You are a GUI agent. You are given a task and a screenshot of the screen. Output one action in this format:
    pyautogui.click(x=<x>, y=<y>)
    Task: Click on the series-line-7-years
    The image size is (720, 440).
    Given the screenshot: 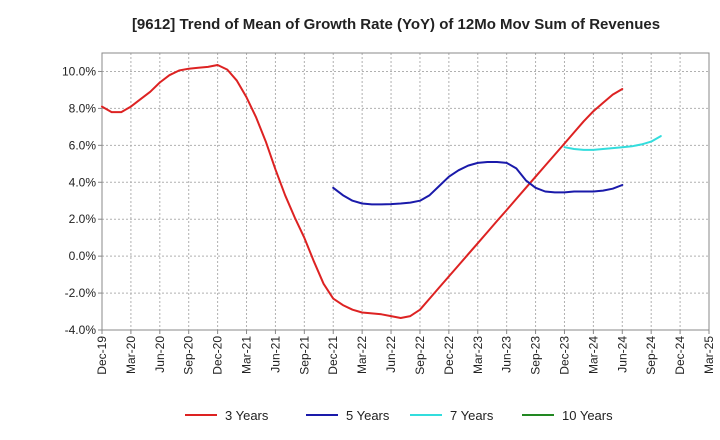 What is the action you would take?
    pyautogui.click(x=612, y=143)
    